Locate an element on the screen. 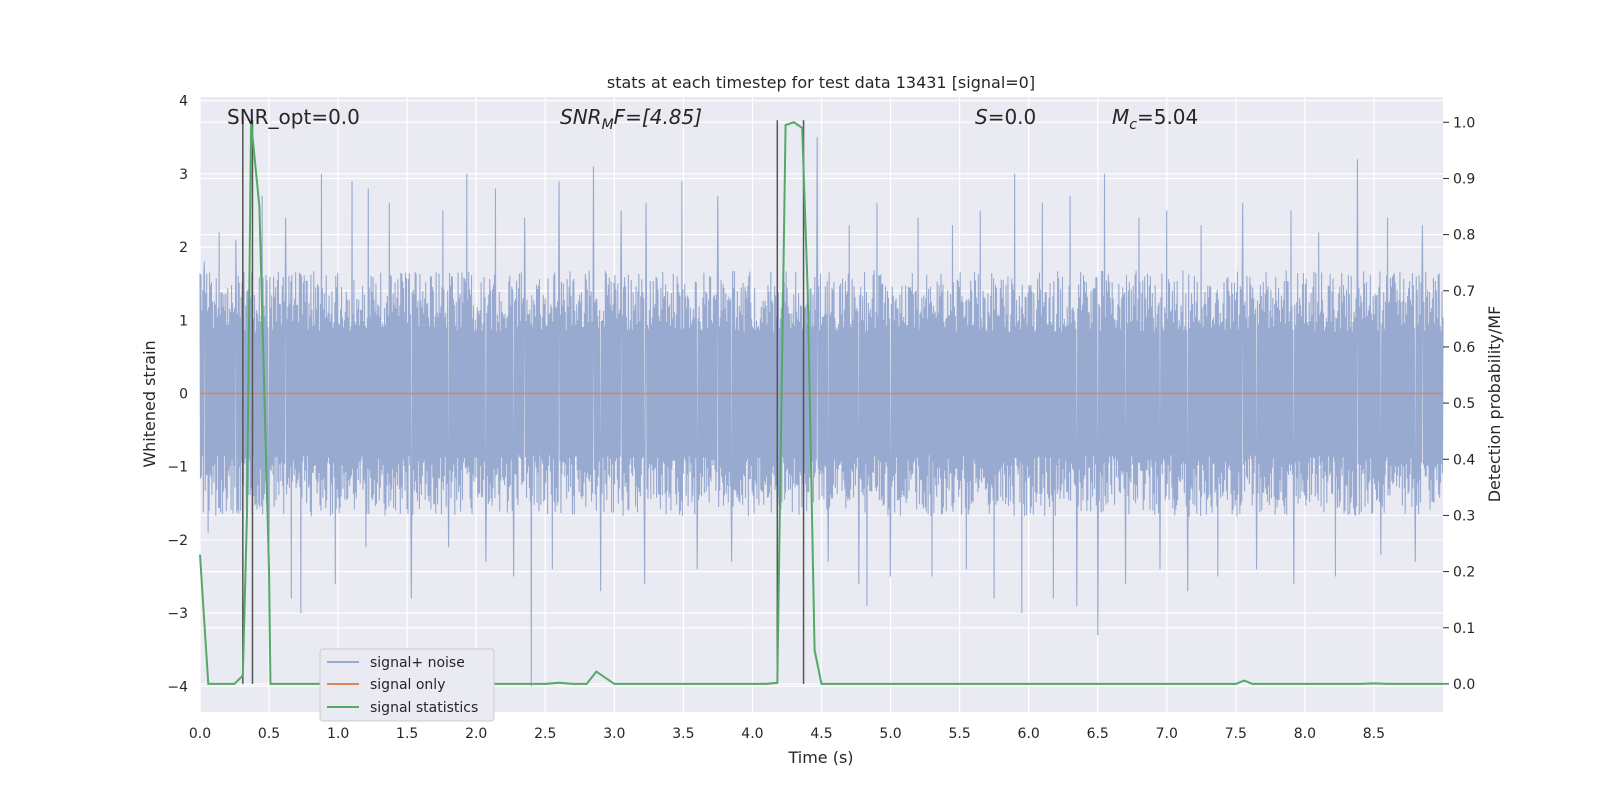 This screenshot has height=800, width=1600. y2-tick-label: 1.0 is located at coordinates (1464, 123).